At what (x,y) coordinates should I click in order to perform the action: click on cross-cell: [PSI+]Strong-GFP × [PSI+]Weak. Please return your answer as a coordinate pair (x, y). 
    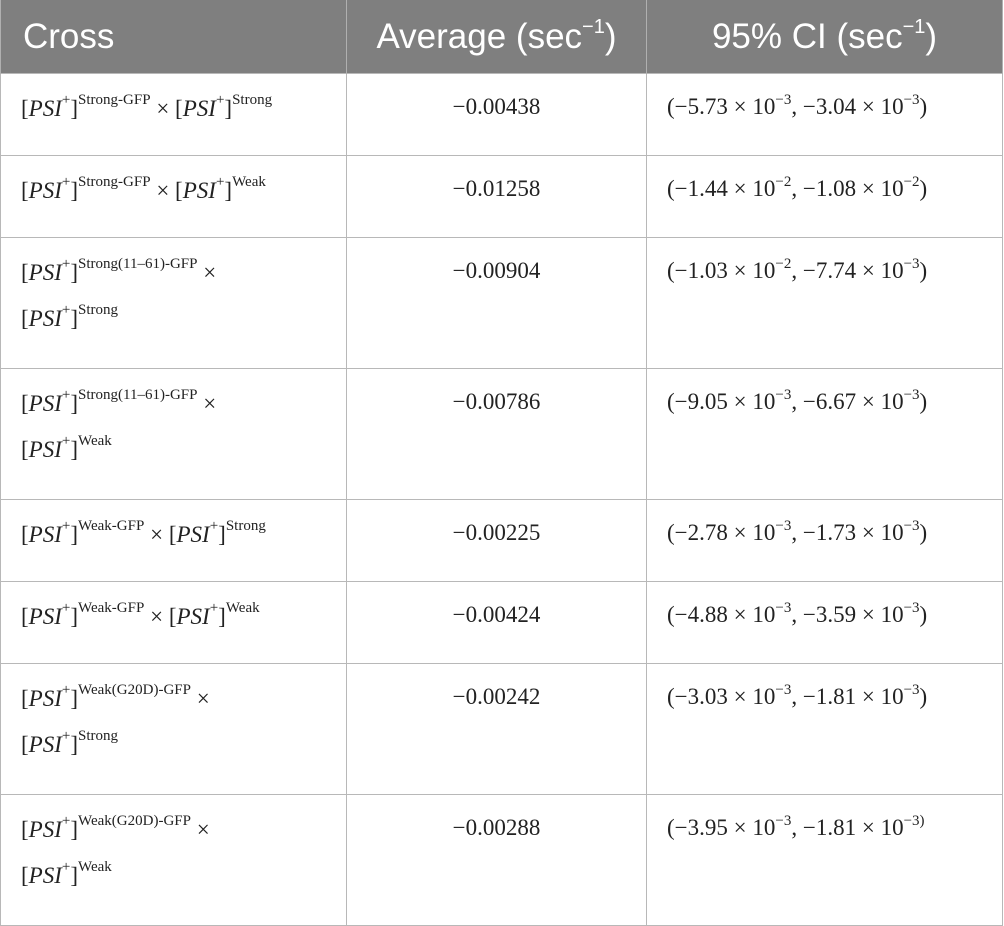
    Looking at the image, I should click on (173, 196).